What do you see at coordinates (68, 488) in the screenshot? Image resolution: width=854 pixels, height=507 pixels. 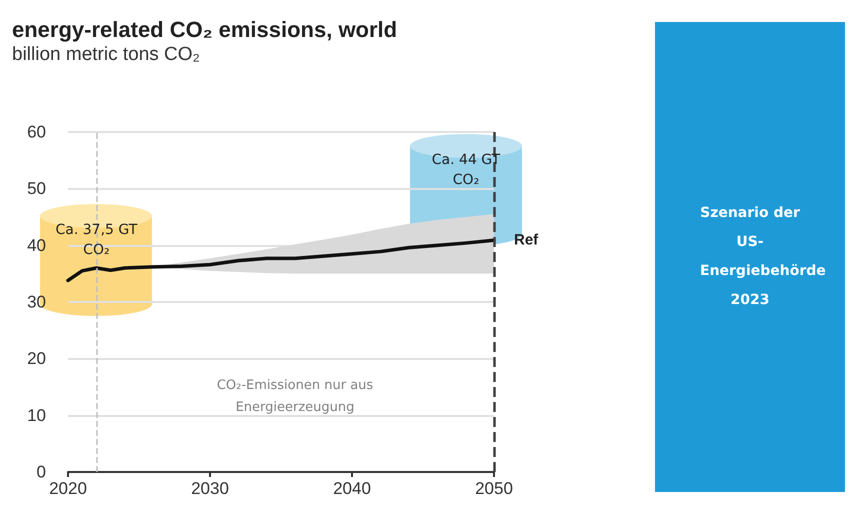 I see `x-tick-label: 2020` at bounding box center [68, 488].